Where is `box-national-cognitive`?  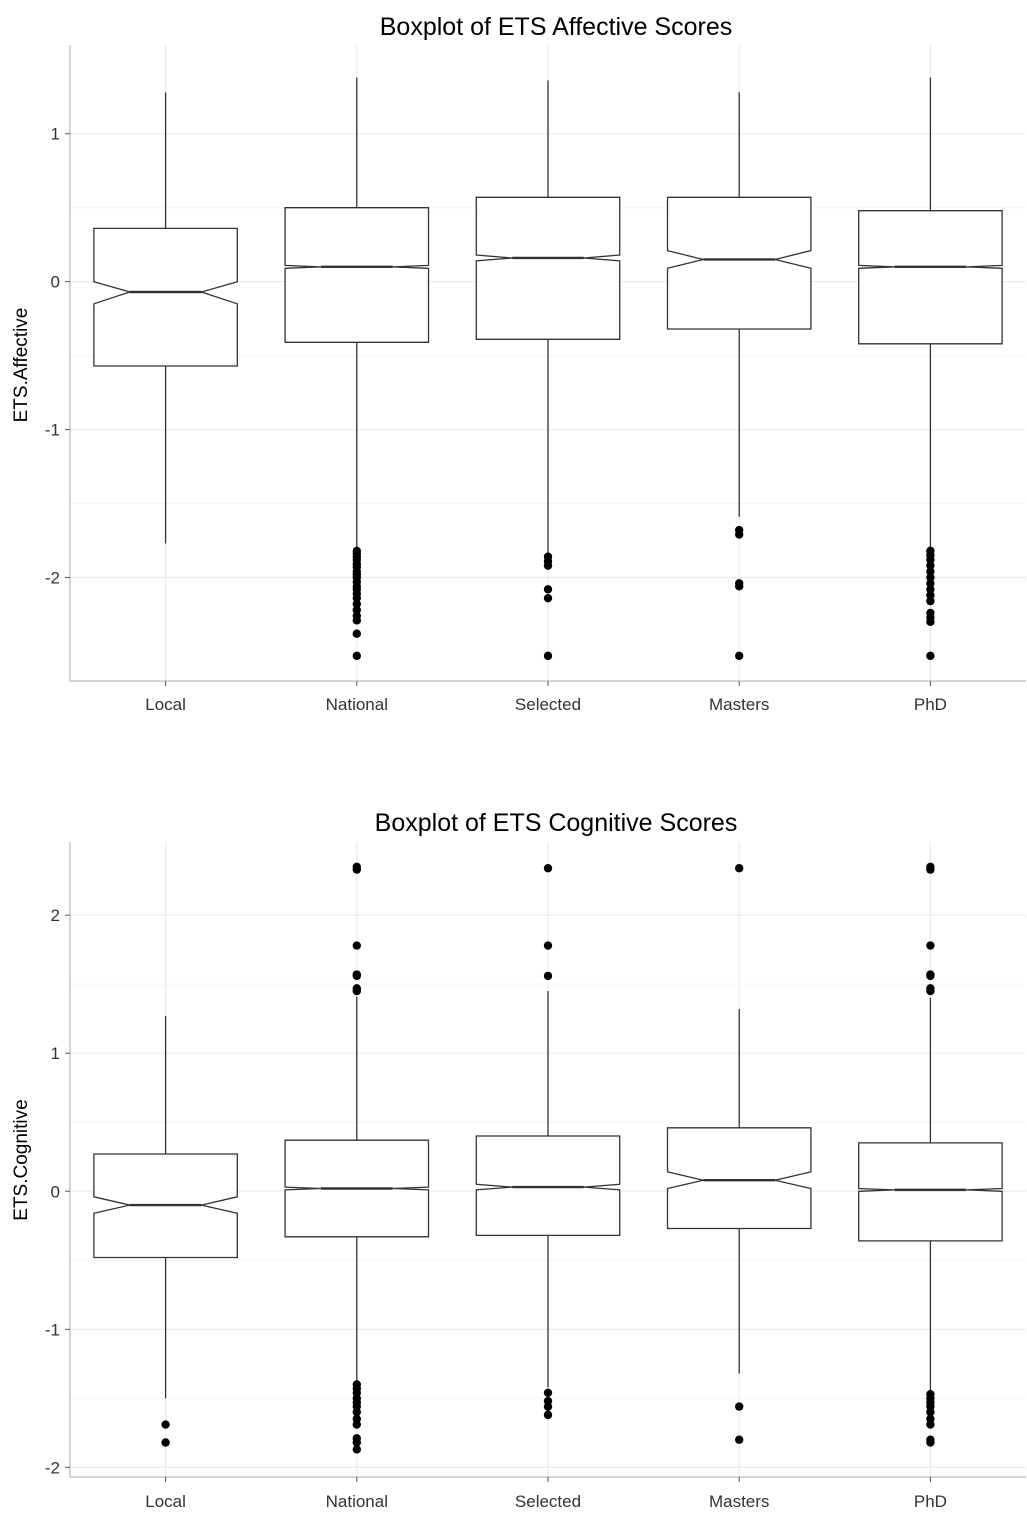 box-national-cognitive is located at coordinates (357, 1158).